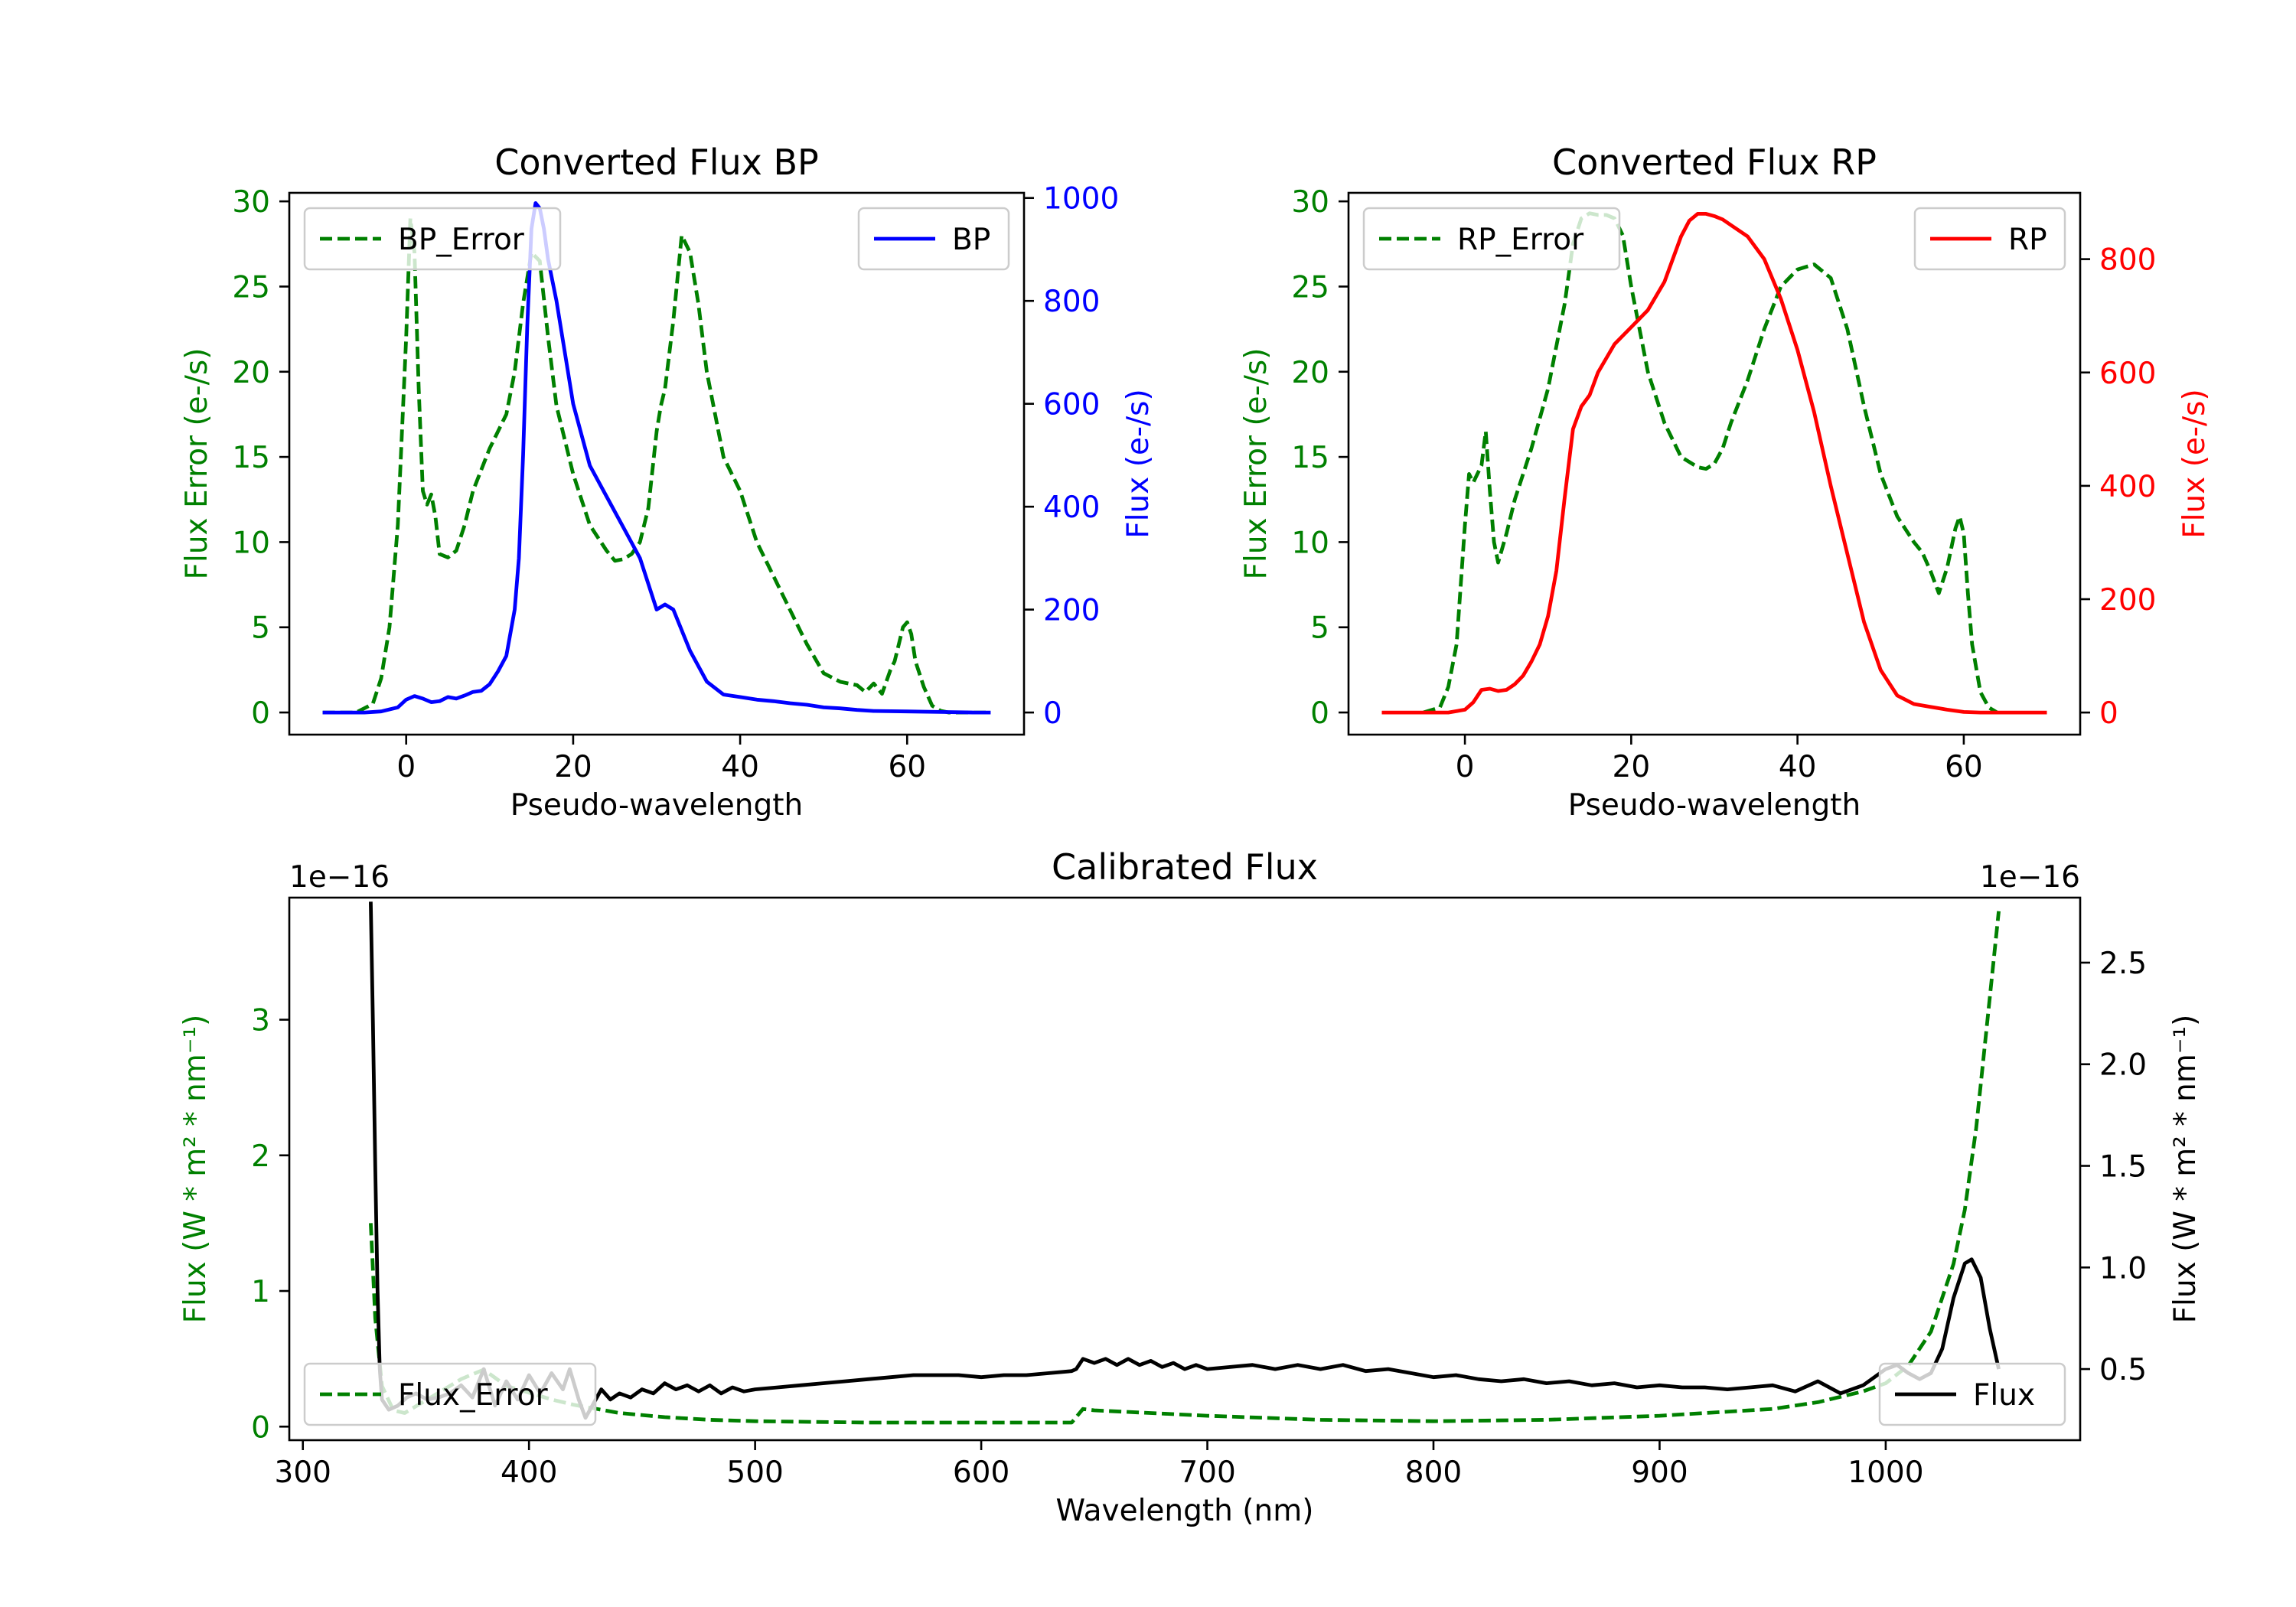 The height and width of the screenshot is (1607, 2296). Describe the element at coordinates (1714, 162) in the screenshot. I see `rp-title: Converted Flux RP` at that location.